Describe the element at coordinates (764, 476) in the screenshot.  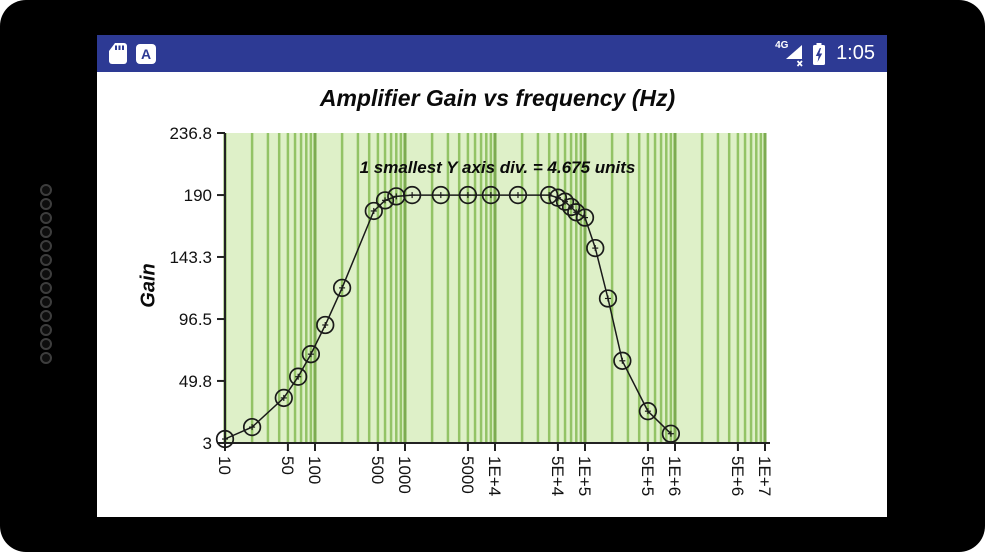
I see `x-tick-label: 1E+7` at that location.